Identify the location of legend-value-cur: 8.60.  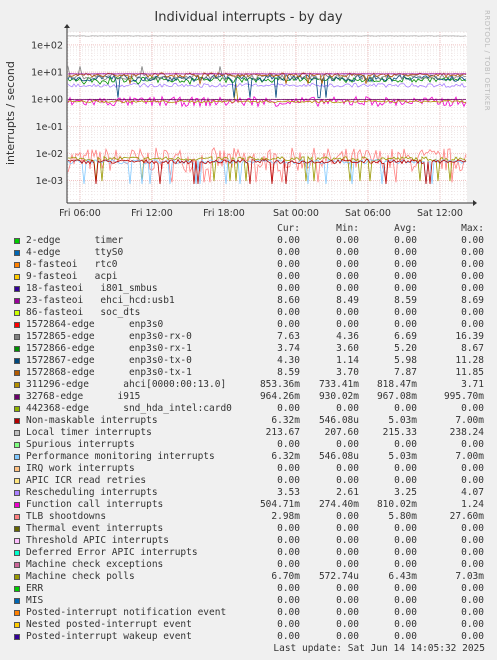
(288, 300).